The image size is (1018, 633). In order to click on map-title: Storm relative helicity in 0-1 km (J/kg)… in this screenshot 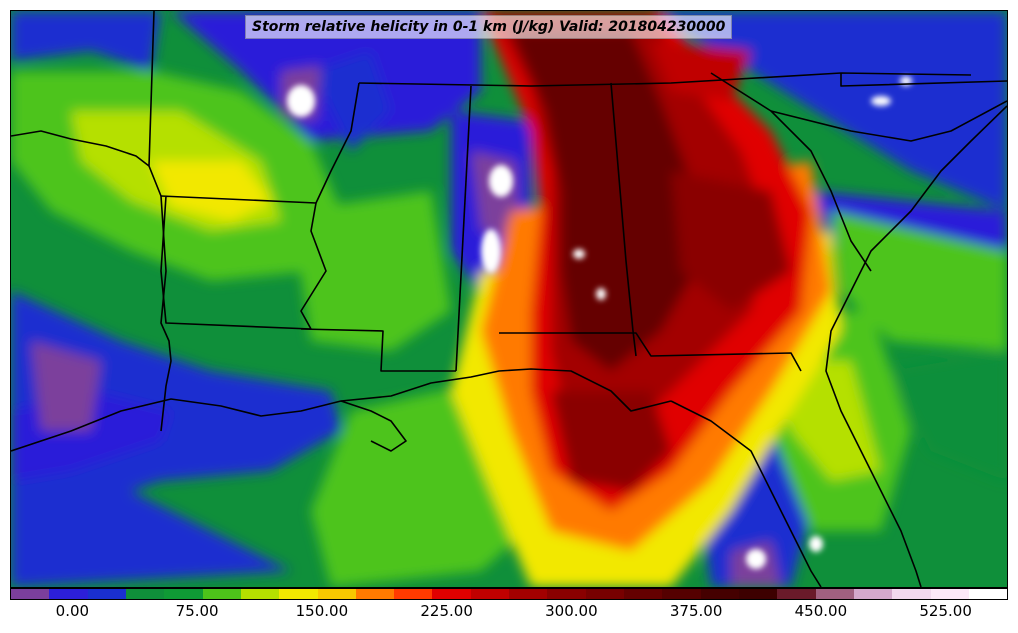, I will do `click(489, 27)`.